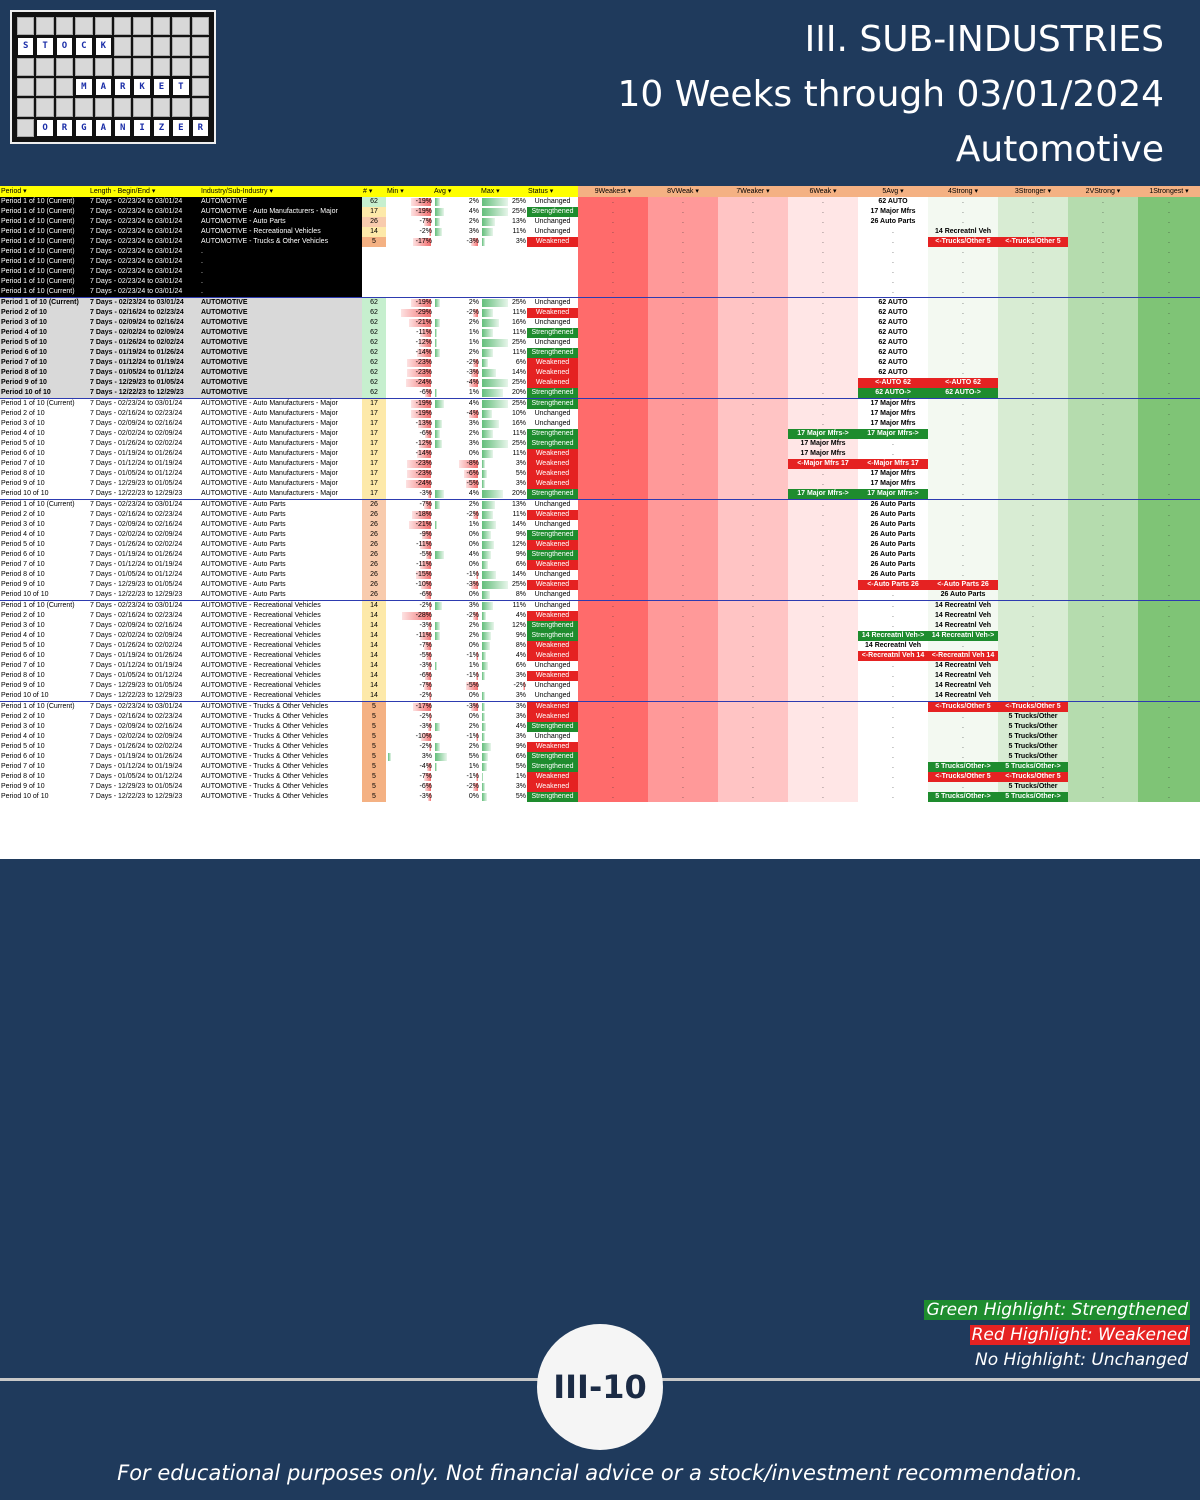  I want to click on value-label: -3%, so click(425, 493).